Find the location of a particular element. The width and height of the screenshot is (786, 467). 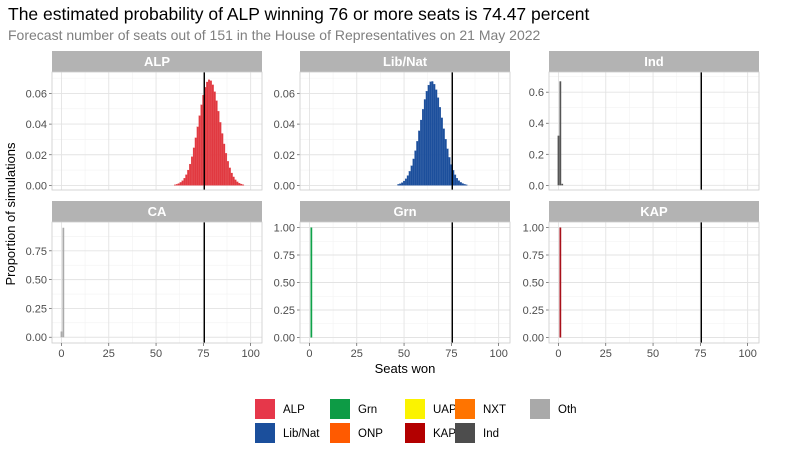

y-tick-label: 0.06 is located at coordinates (284, 94).